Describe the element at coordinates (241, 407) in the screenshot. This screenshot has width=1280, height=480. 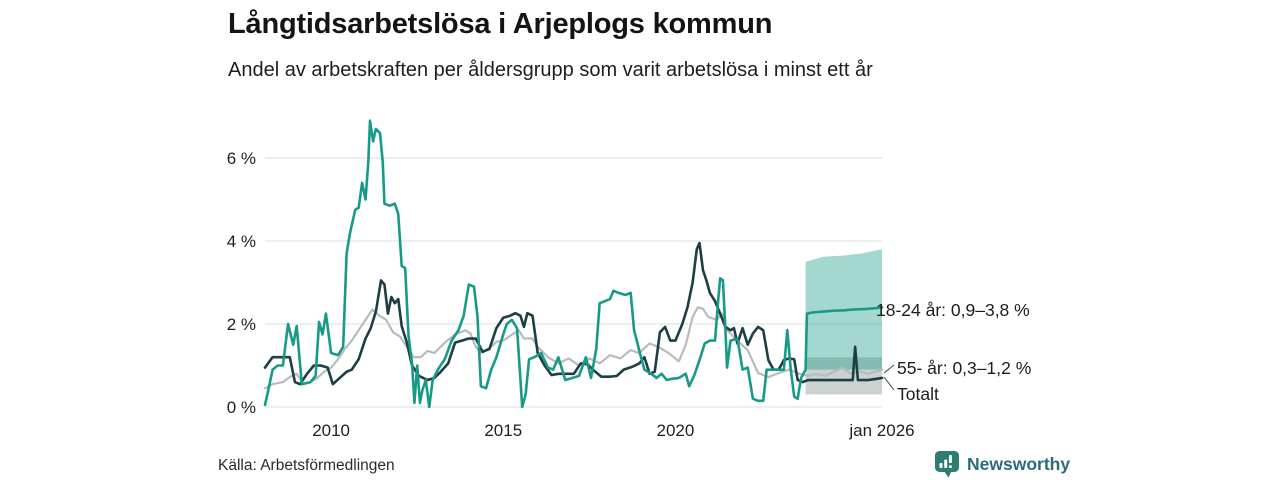
I see `y-tick-label: 0 %` at that location.